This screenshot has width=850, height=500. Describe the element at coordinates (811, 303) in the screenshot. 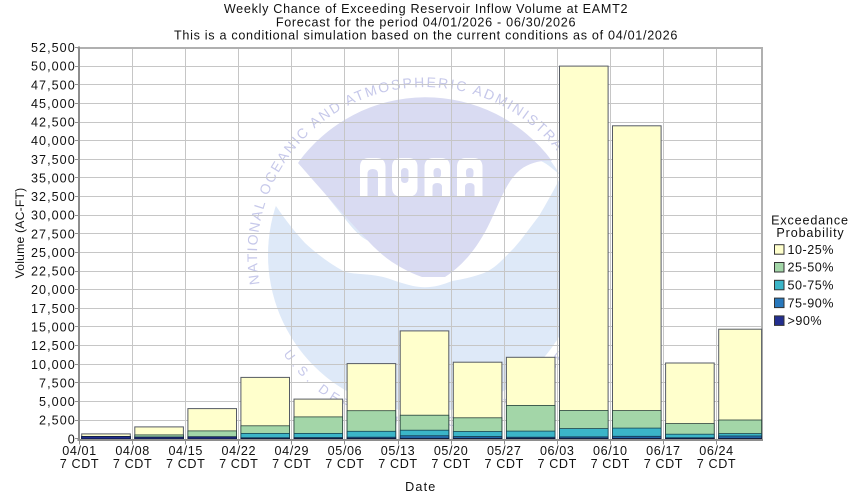

I see `svg-text: 75-90%` at that location.